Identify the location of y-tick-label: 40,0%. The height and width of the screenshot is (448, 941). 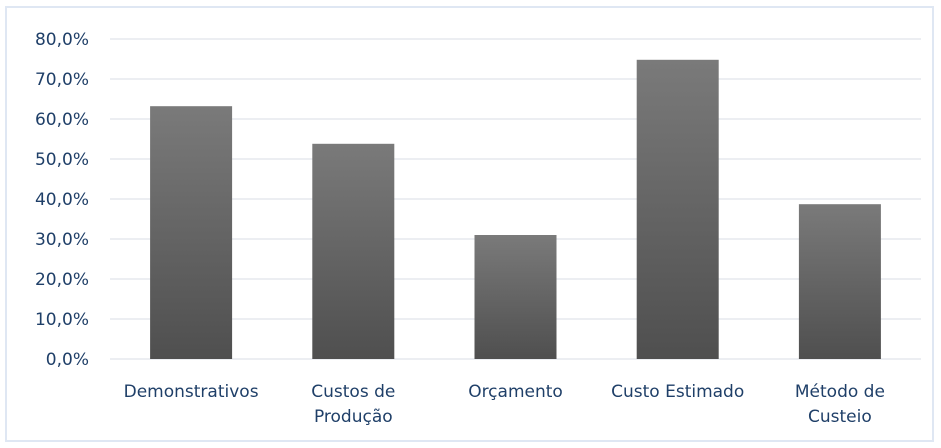
(62, 200).